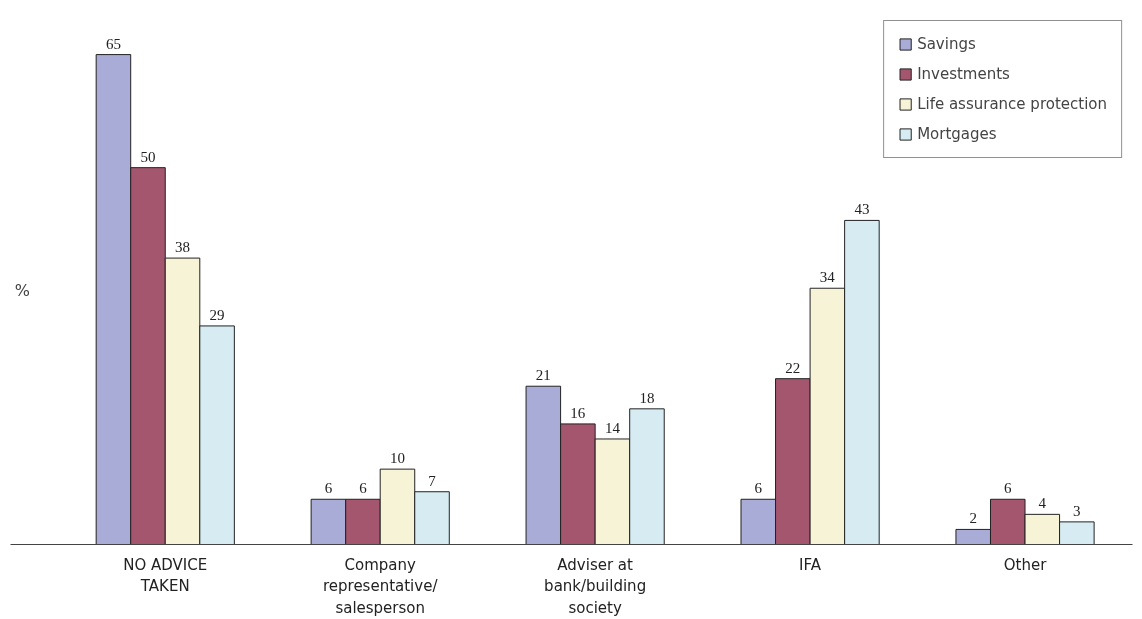 This screenshot has width=1142, height=619. What do you see at coordinates (148, 156) in the screenshot?
I see `data-label: 50` at bounding box center [148, 156].